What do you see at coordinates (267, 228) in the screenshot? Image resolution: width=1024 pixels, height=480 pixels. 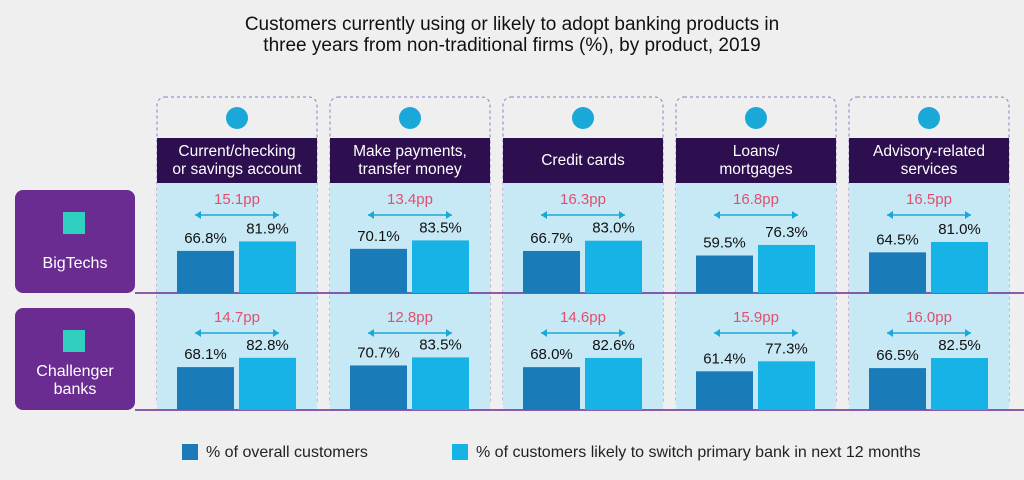 I see `value-label: 81.9%` at bounding box center [267, 228].